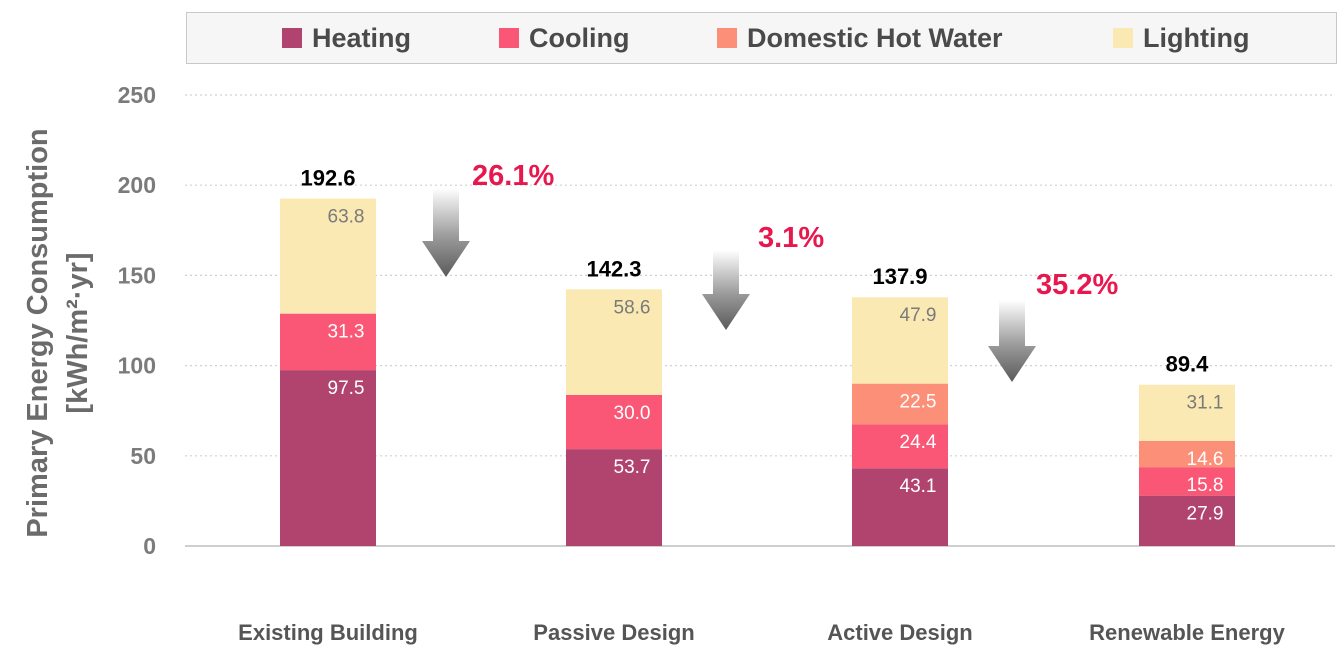 The image size is (1344, 650). What do you see at coordinates (137, 185) in the screenshot?
I see `y-tick-label: 200` at bounding box center [137, 185].